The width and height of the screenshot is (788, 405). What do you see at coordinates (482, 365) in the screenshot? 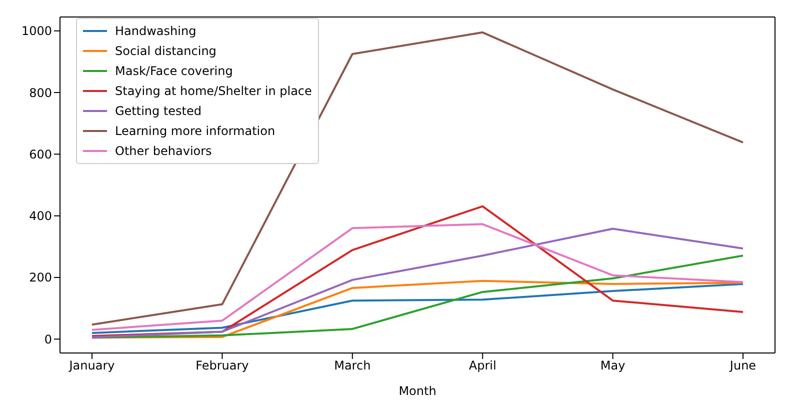
I see `x-tick-label: April` at bounding box center [482, 365].